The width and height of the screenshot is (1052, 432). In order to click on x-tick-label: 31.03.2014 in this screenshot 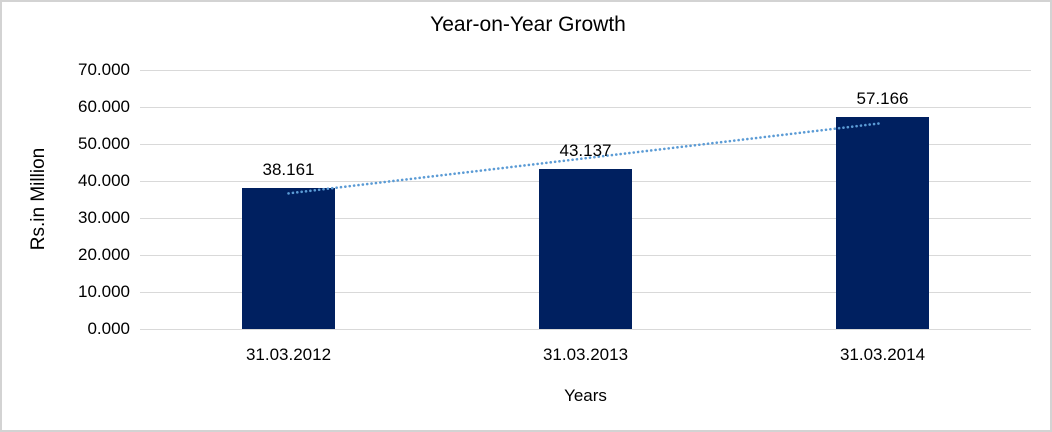, I will do `click(882, 354)`.